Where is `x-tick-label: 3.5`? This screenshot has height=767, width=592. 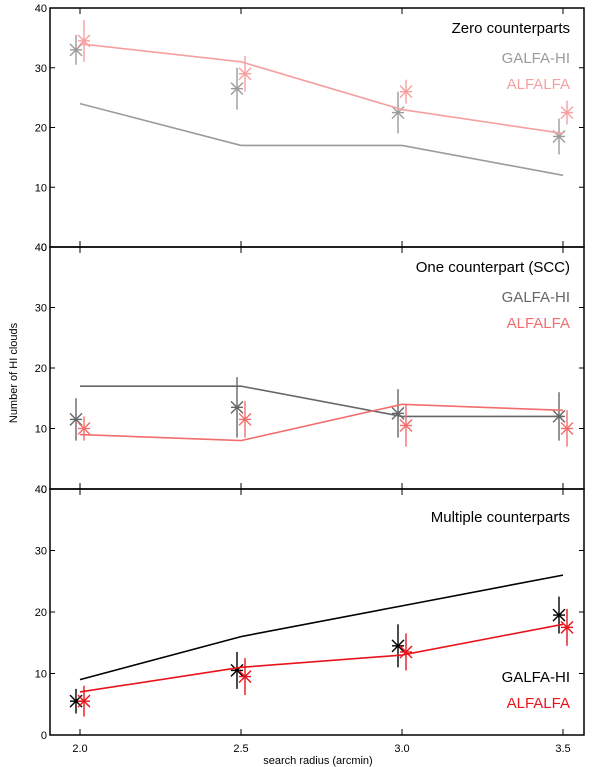
x-tick-label: 3.5 is located at coordinates (562, 749).